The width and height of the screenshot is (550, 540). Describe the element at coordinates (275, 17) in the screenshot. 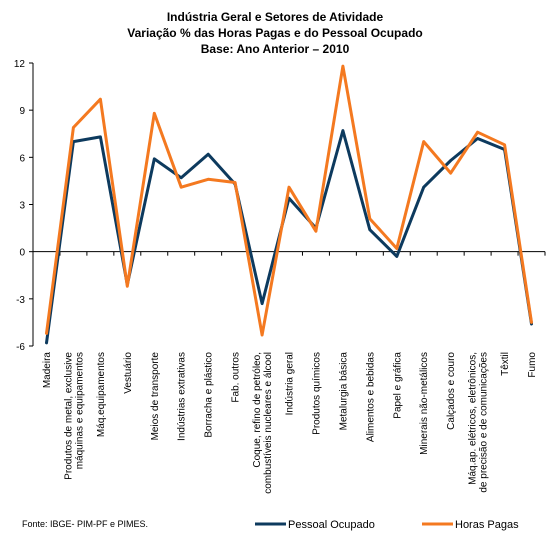

I see `chart-title-line-1: Indústria Geral e Setores de Atividade` at that location.